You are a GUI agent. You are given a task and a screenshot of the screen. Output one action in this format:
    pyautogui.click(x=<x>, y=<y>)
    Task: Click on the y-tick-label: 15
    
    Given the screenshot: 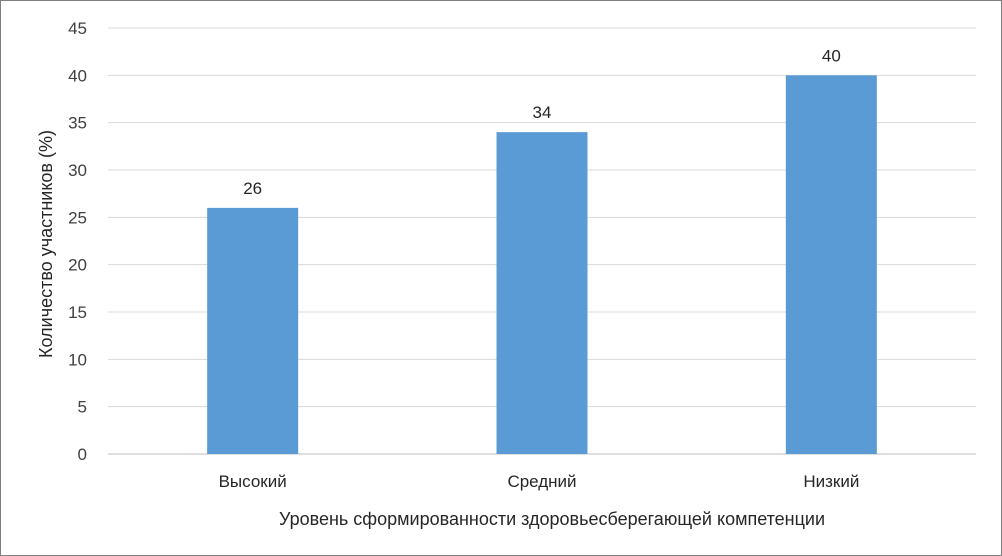 What is the action you would take?
    pyautogui.click(x=77, y=312)
    